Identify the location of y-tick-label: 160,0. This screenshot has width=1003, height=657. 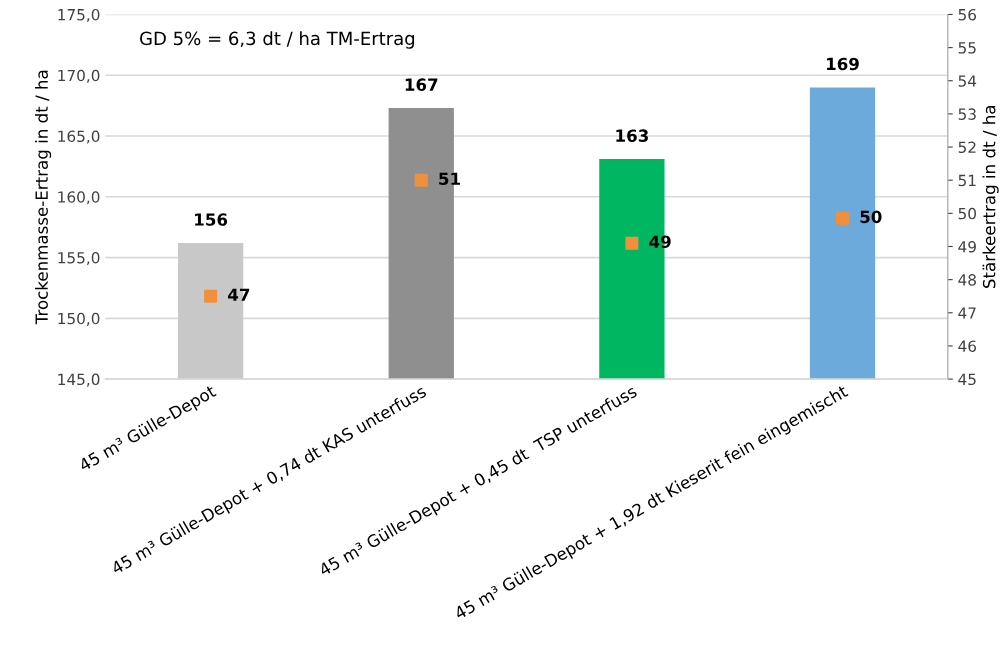
(79, 198).